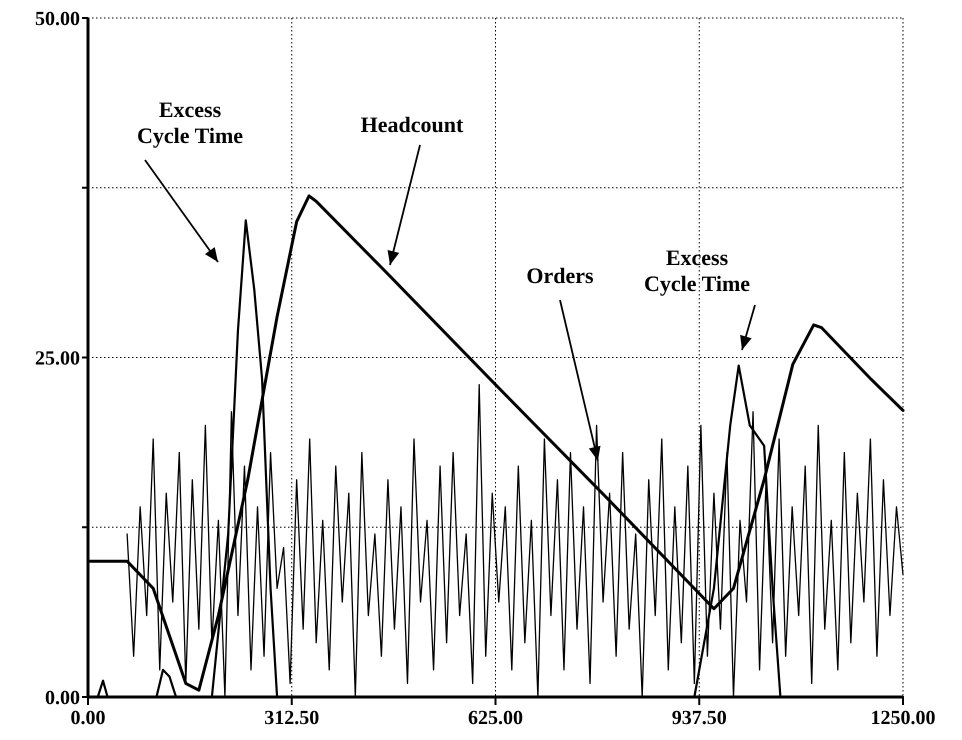 The height and width of the screenshot is (740, 962). I want to click on y-tick-label: 50.00, so click(57, 19).